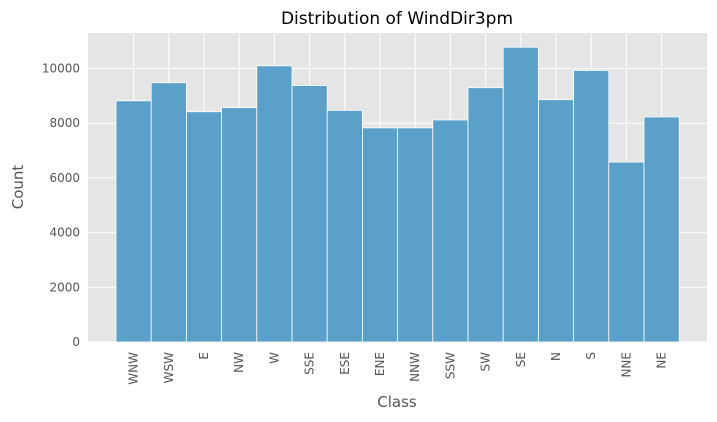 The height and width of the screenshot is (422, 717). Describe the element at coordinates (521, 359) in the screenshot. I see `x-tick-label: SE` at that location.